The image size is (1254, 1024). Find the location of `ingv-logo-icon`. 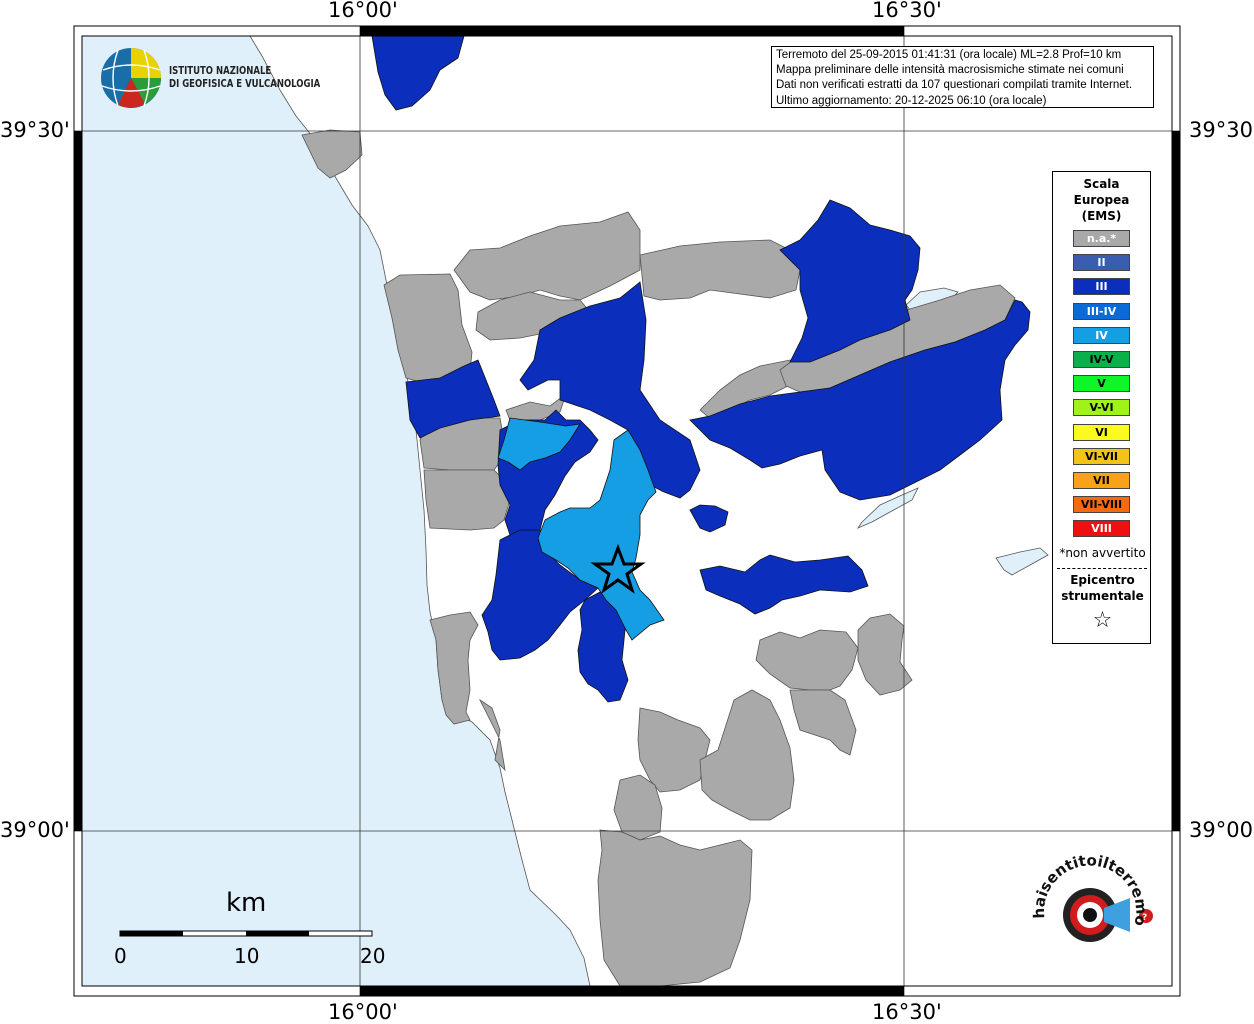

ingv-logo-icon is located at coordinates (131, 78).